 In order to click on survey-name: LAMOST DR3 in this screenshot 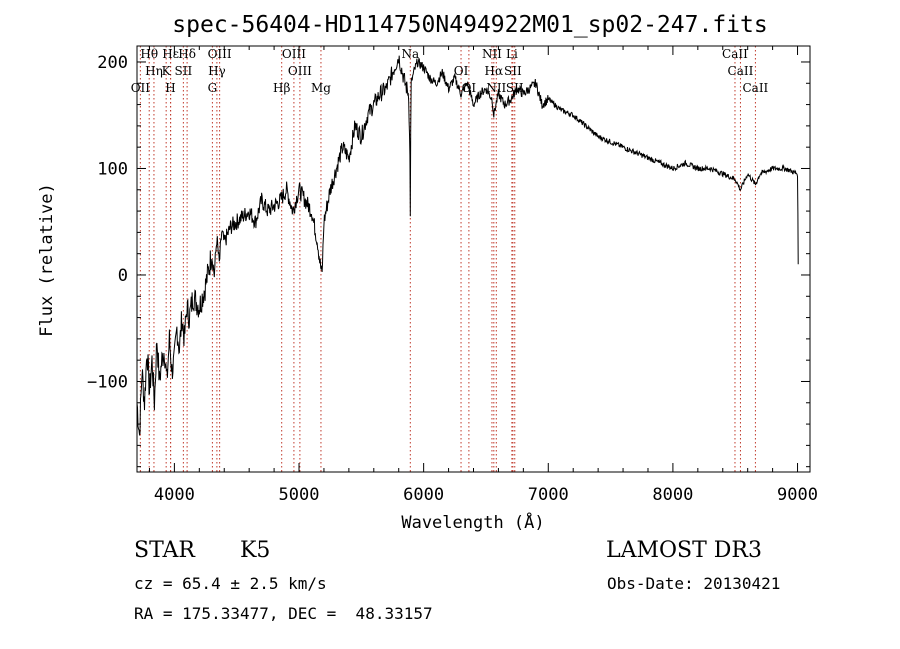, I will do `click(684, 550)`.